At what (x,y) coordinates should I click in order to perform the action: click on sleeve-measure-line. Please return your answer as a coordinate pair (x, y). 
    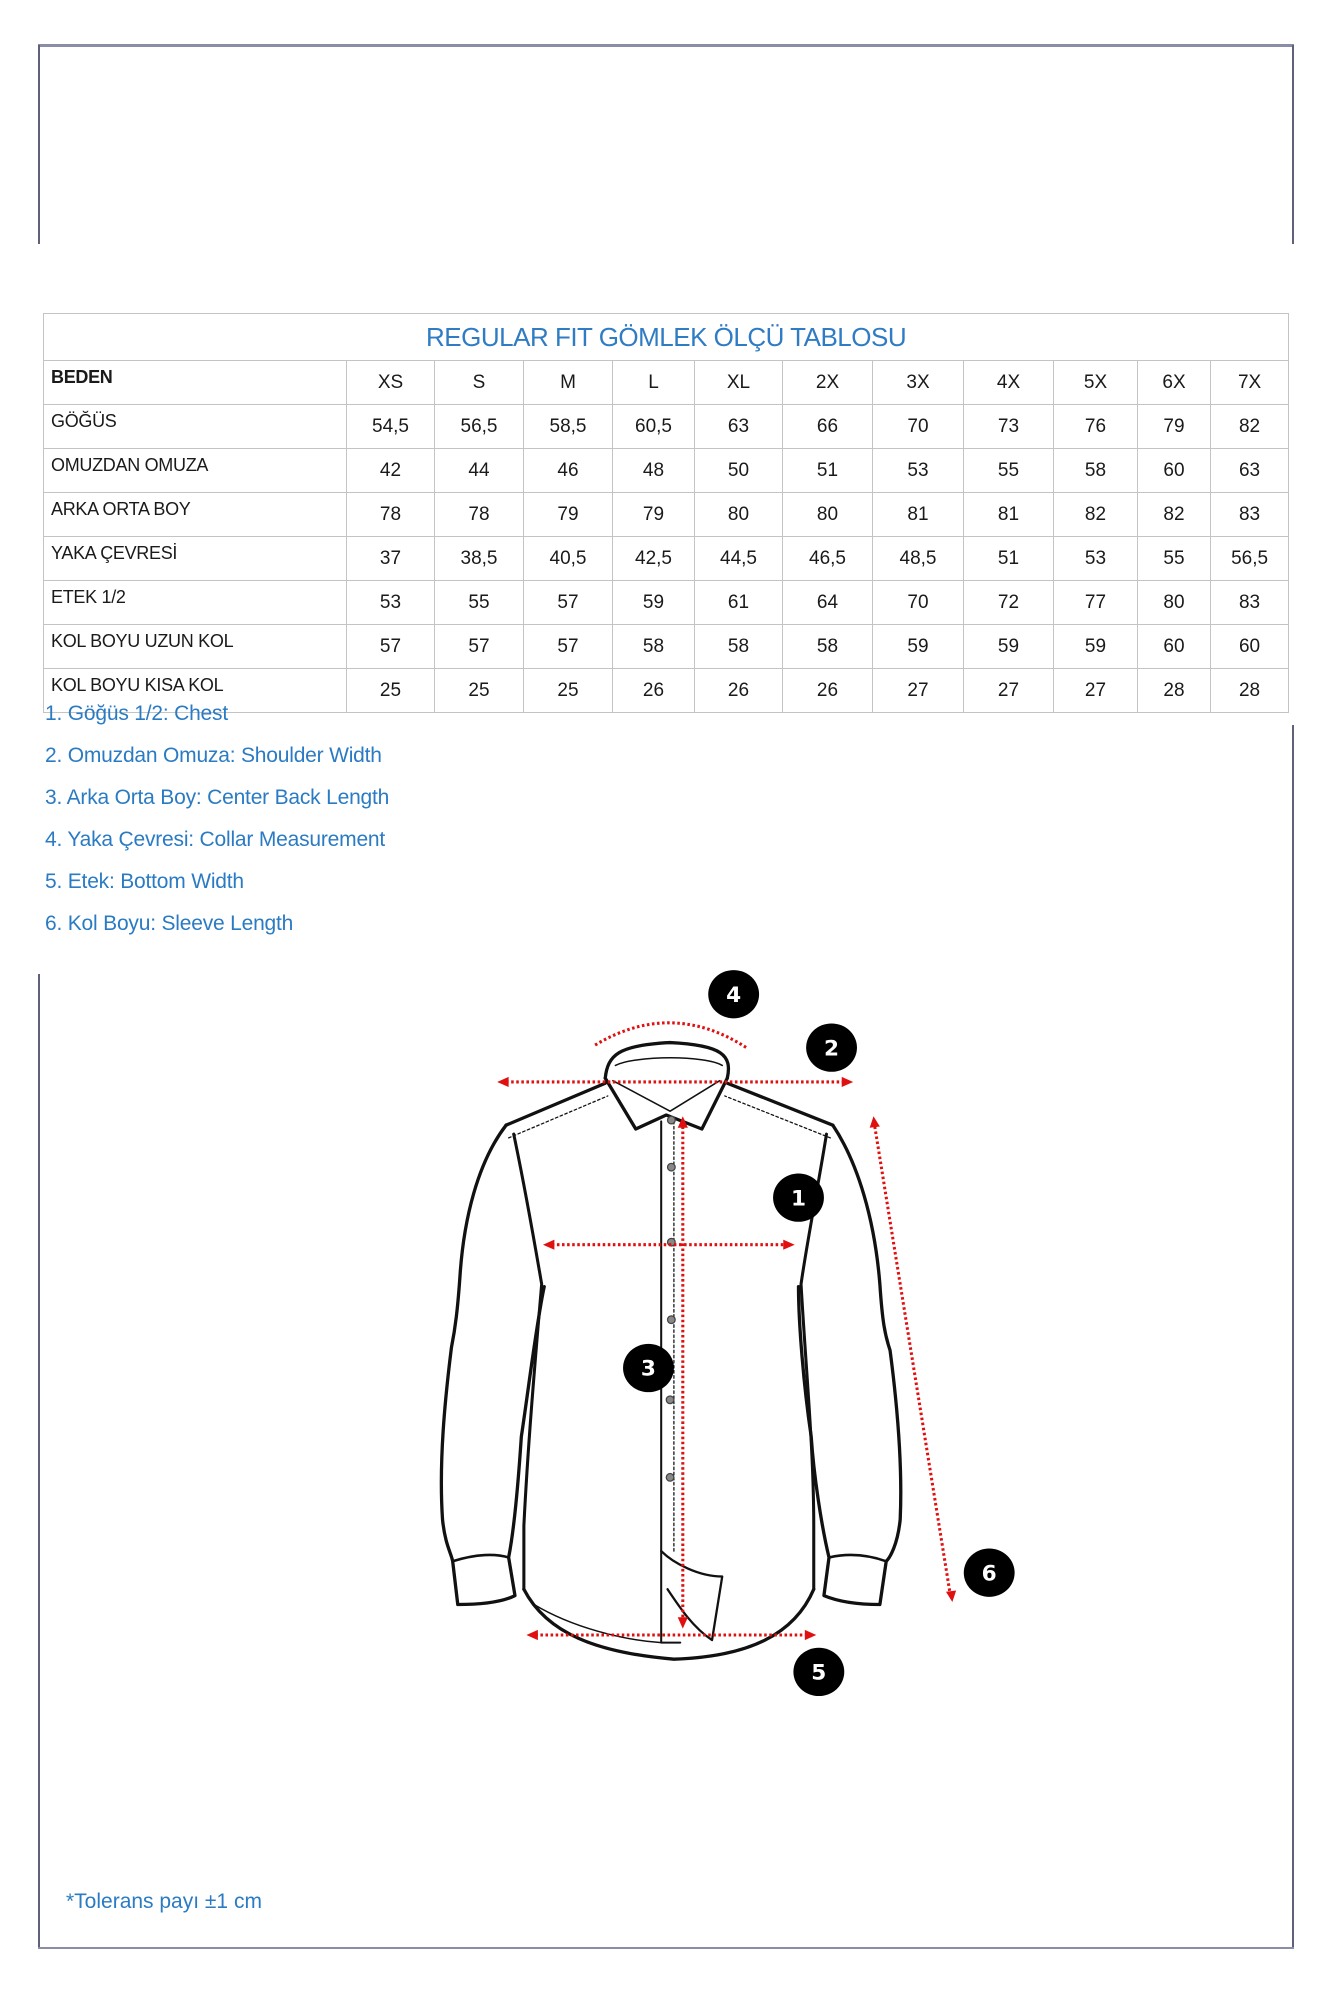
    Looking at the image, I should click on (912, 1359).